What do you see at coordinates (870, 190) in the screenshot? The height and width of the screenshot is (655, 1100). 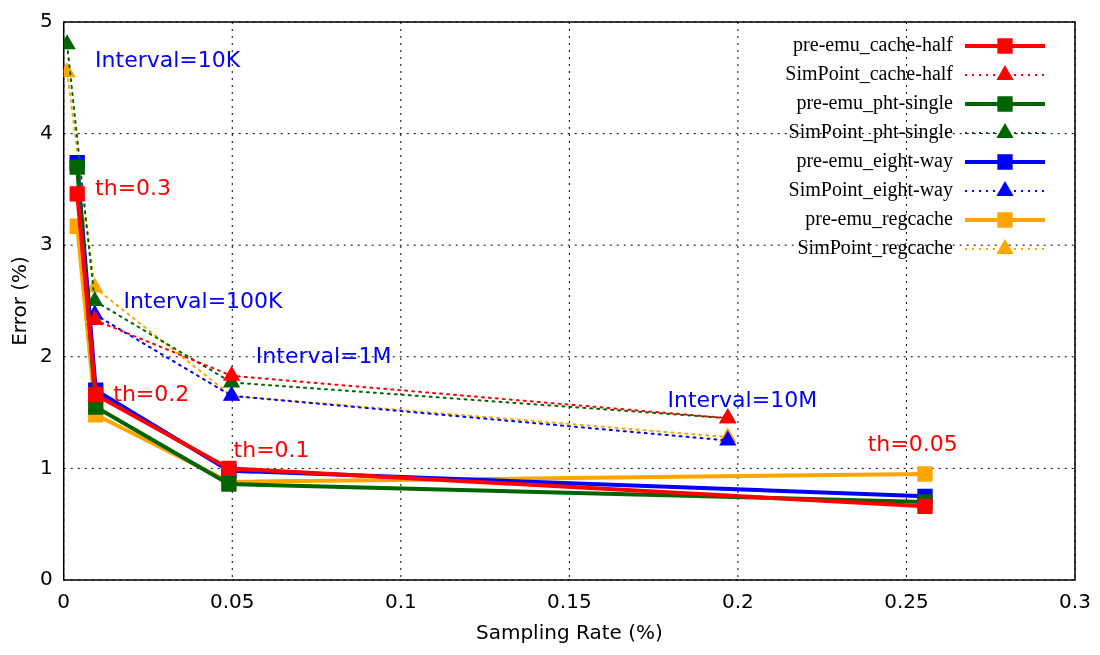 I see `legend-label: SimPoint_eight-way` at bounding box center [870, 190].